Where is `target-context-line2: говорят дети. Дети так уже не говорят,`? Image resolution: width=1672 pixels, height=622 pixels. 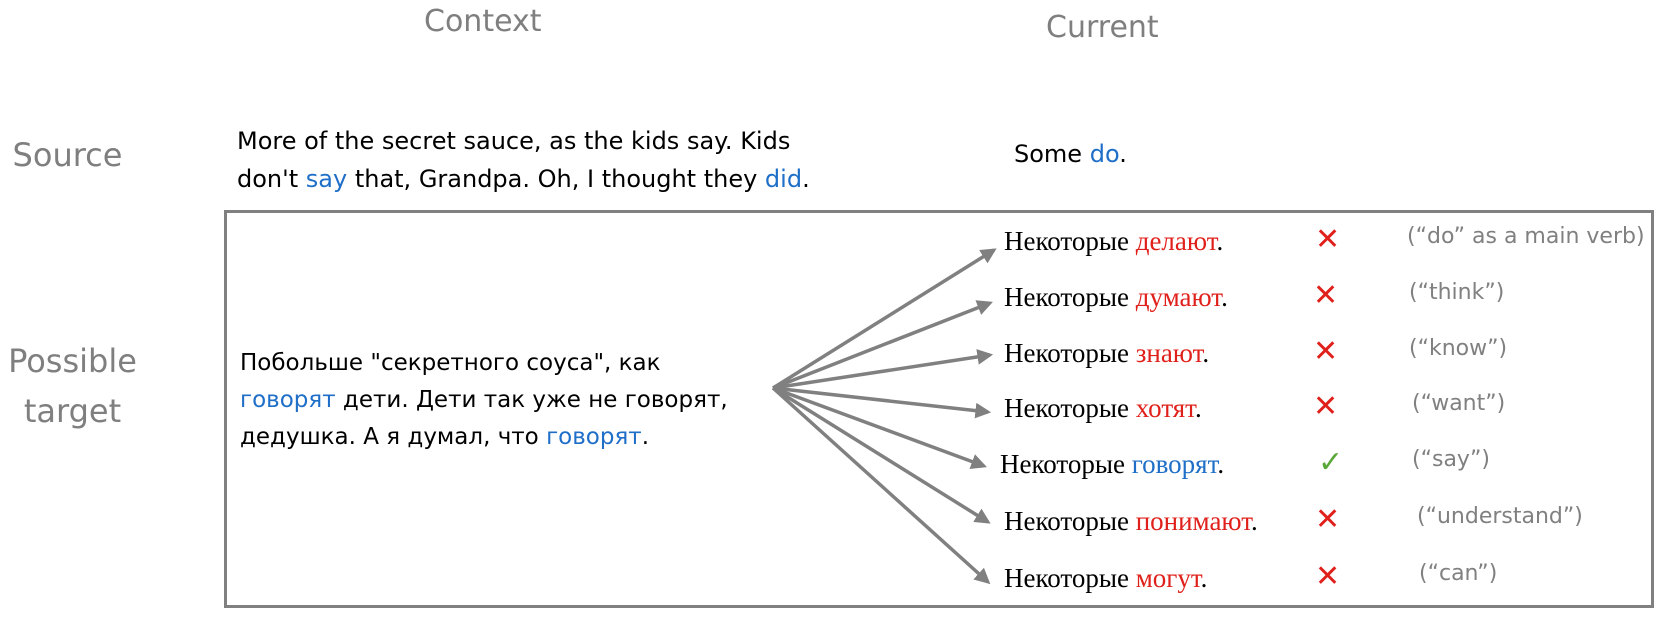 target-context-line2: говорят дети. Дети так уже не говорят, is located at coordinates (484, 400).